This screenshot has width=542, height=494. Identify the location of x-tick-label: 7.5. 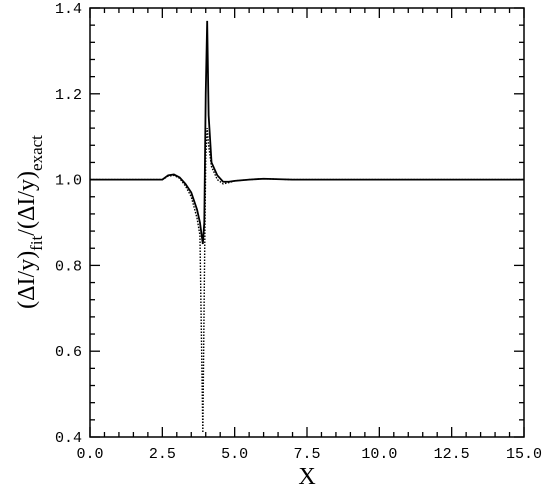
(306, 454).